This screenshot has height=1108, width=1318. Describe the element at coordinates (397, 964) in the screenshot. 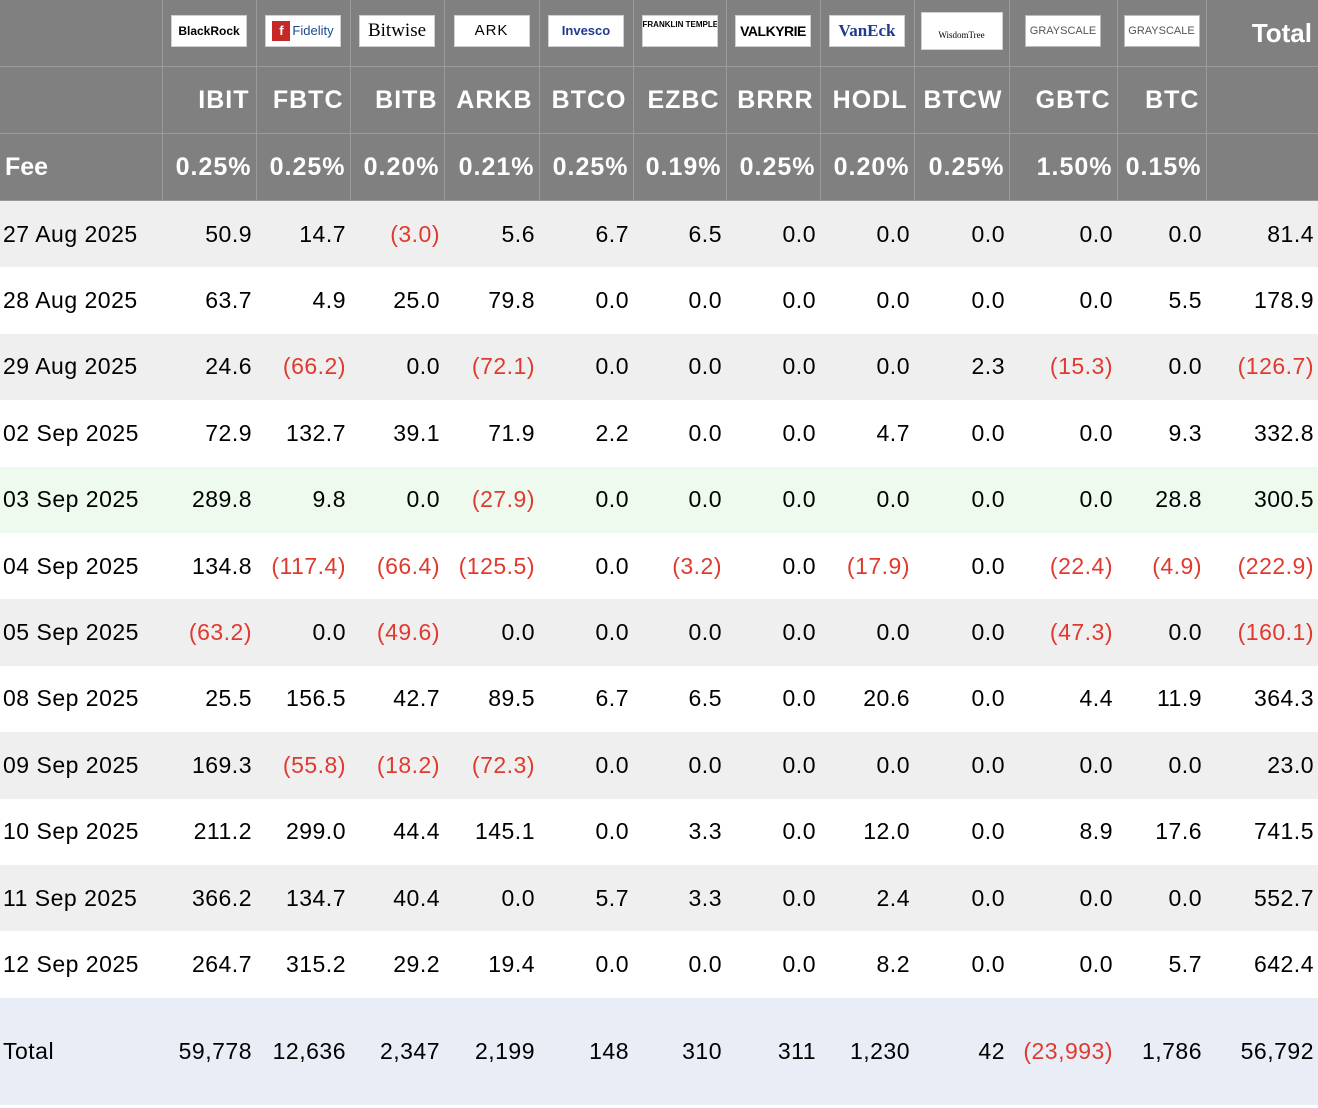

I see `flow-cell: 29.2` at that location.